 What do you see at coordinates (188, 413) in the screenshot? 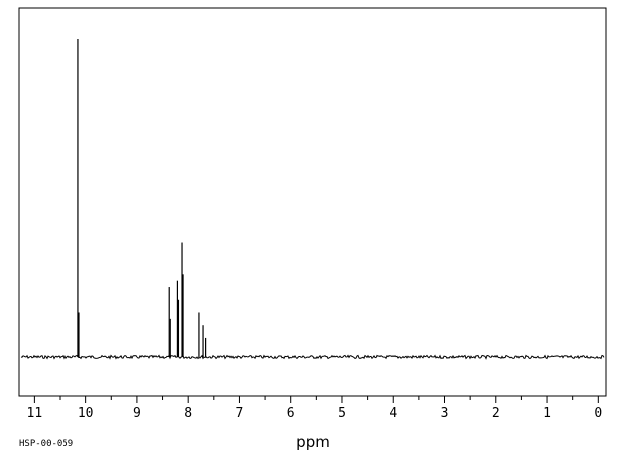
I see `x-tick-label: 8` at bounding box center [188, 413].